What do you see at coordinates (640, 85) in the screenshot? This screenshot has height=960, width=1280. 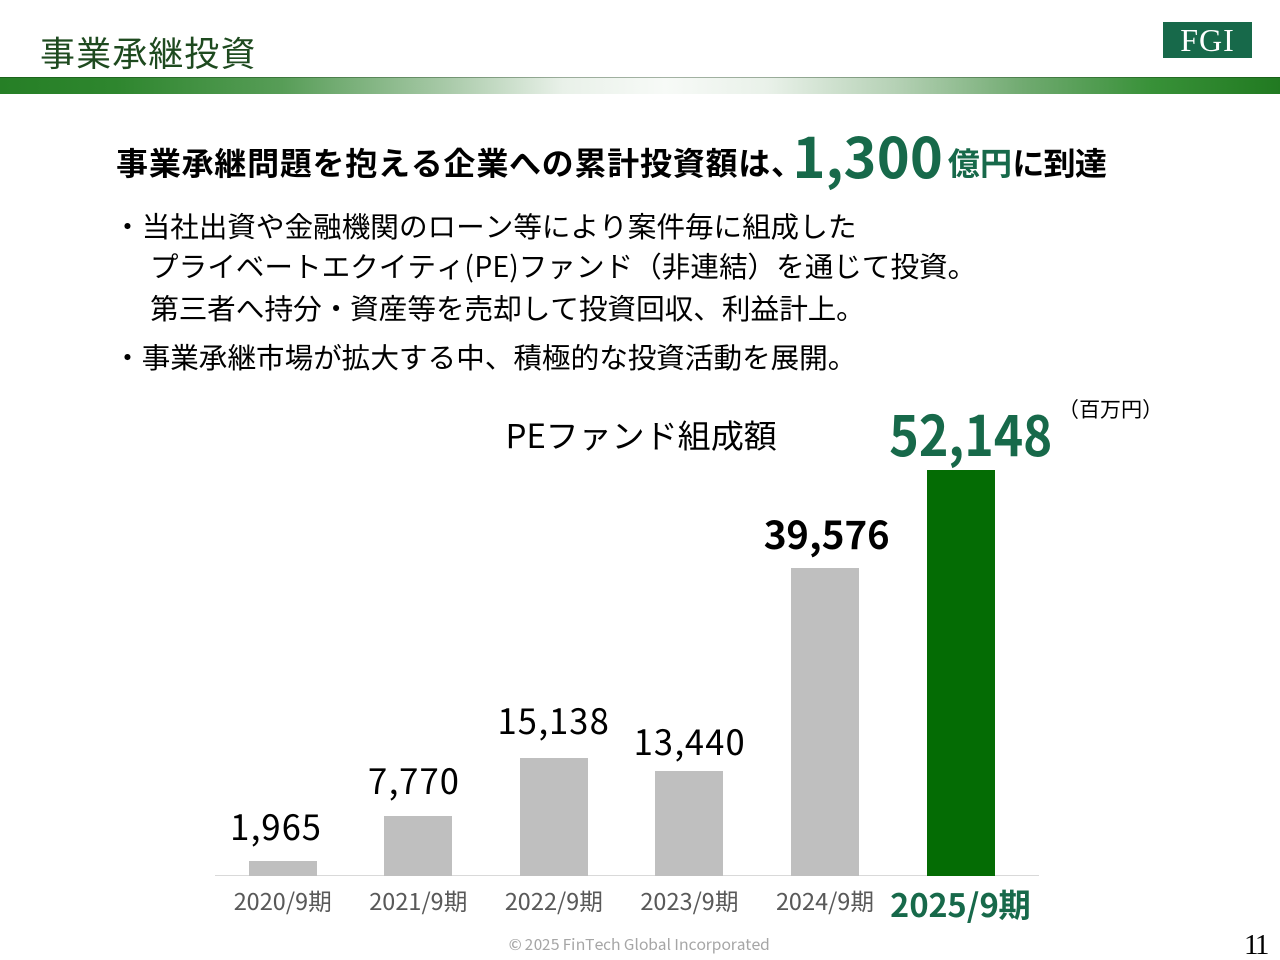 I see `title-gradient-rule` at bounding box center [640, 85].